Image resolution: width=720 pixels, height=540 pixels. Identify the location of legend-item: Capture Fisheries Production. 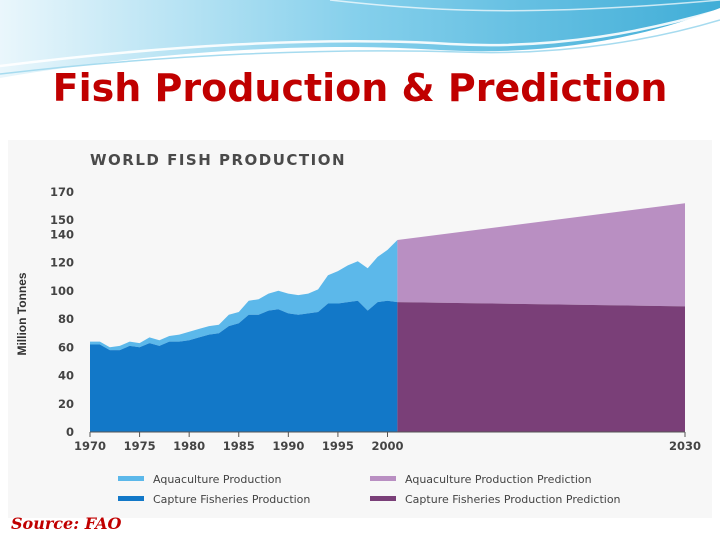
(214, 499).